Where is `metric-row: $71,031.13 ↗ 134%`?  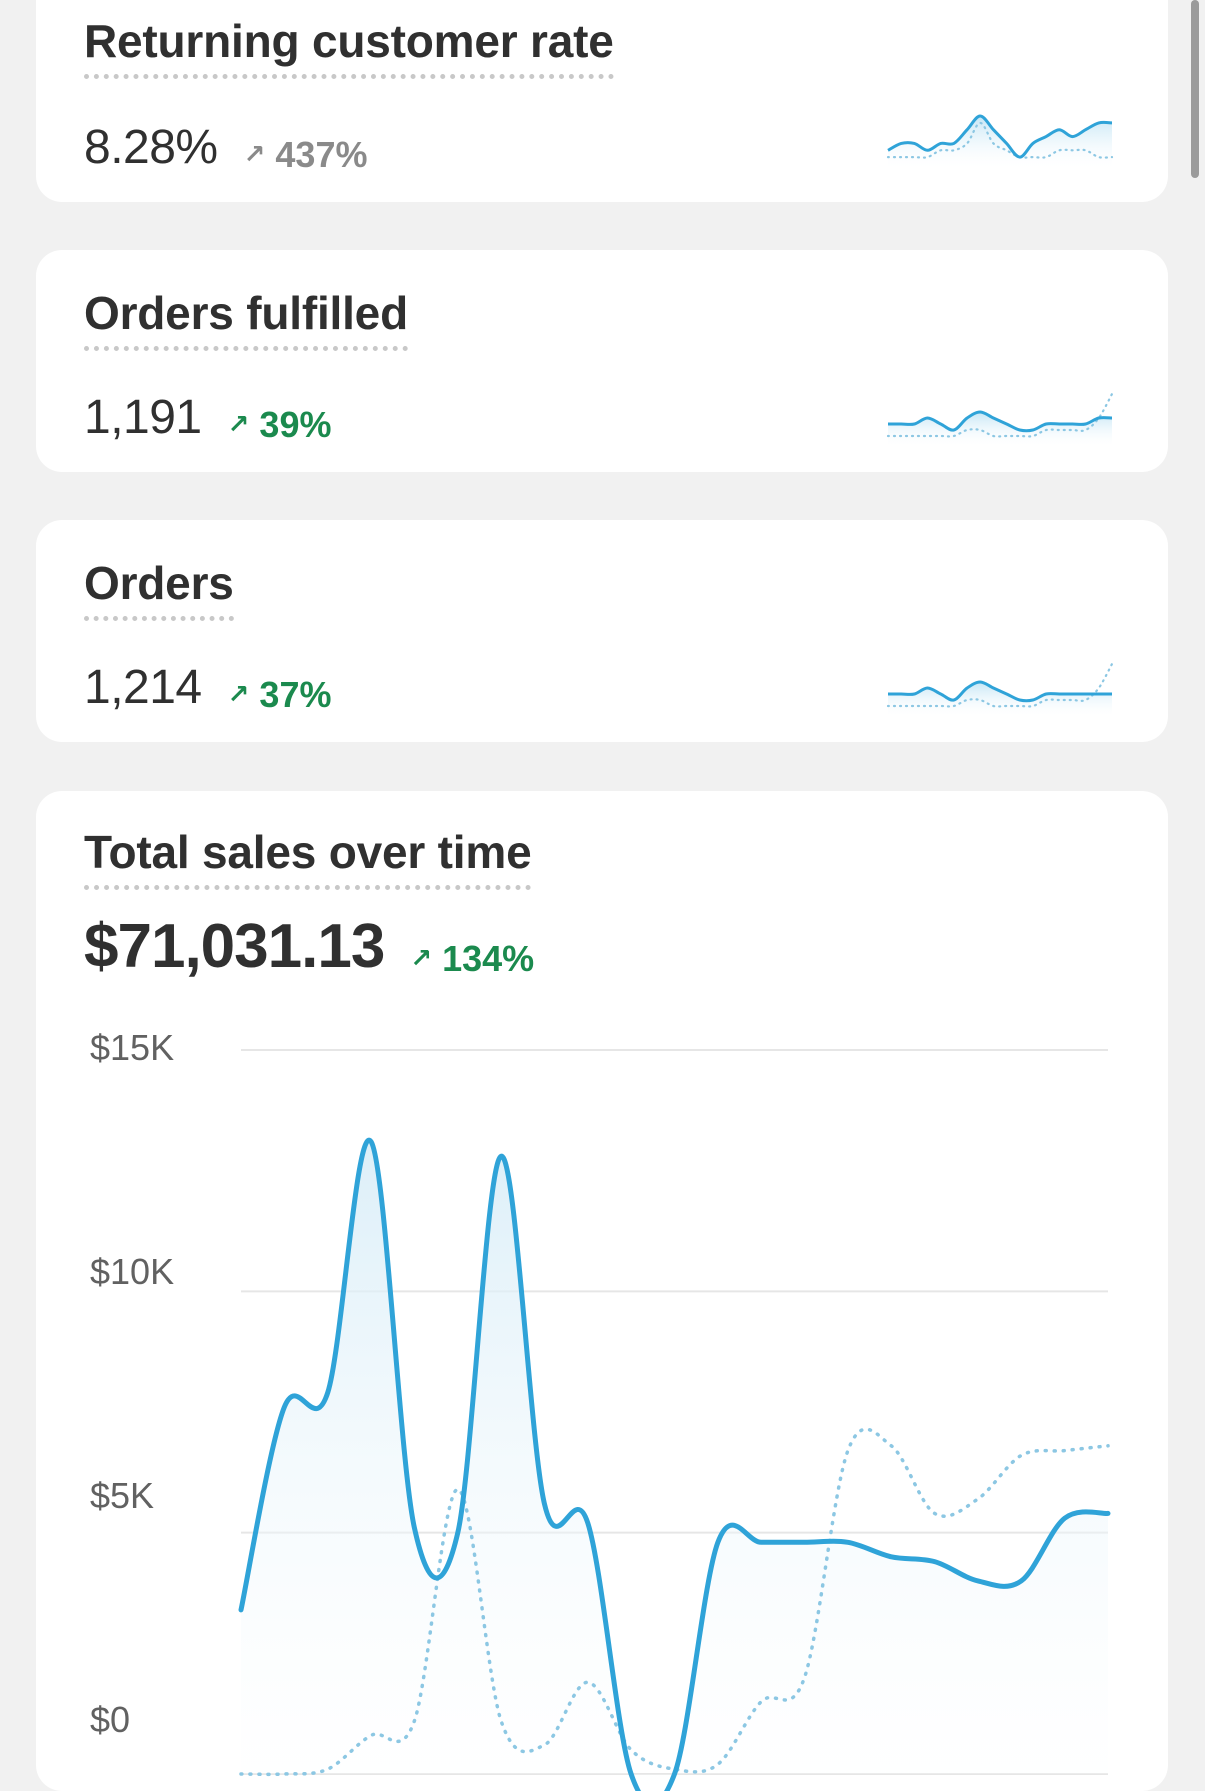
metric-row: $71,031.13 ↗ 134% is located at coordinates (309, 946).